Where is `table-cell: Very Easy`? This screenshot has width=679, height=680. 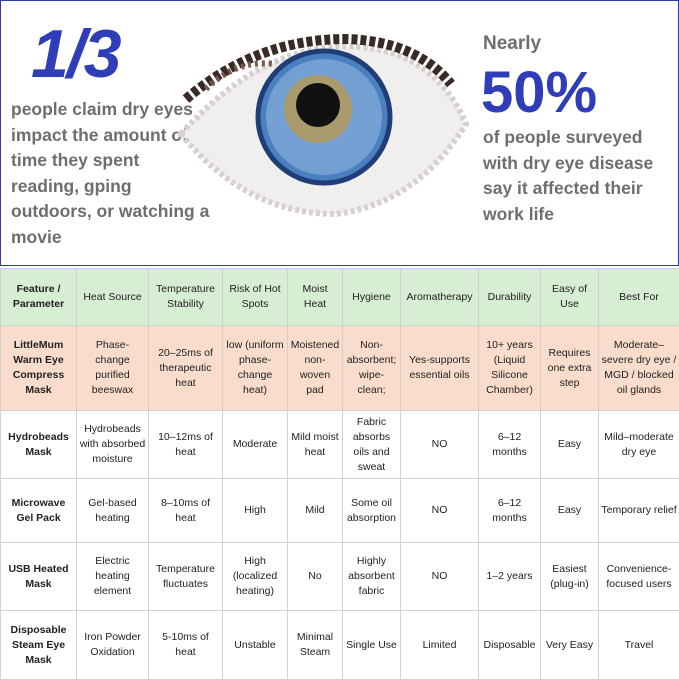
table-cell: Very Easy is located at coordinates (570, 645).